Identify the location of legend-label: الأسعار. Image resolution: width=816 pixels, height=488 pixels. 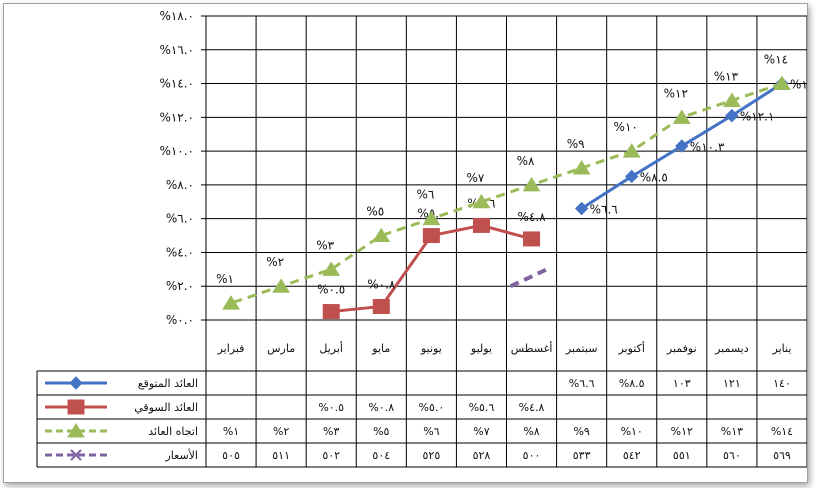
(181, 455).